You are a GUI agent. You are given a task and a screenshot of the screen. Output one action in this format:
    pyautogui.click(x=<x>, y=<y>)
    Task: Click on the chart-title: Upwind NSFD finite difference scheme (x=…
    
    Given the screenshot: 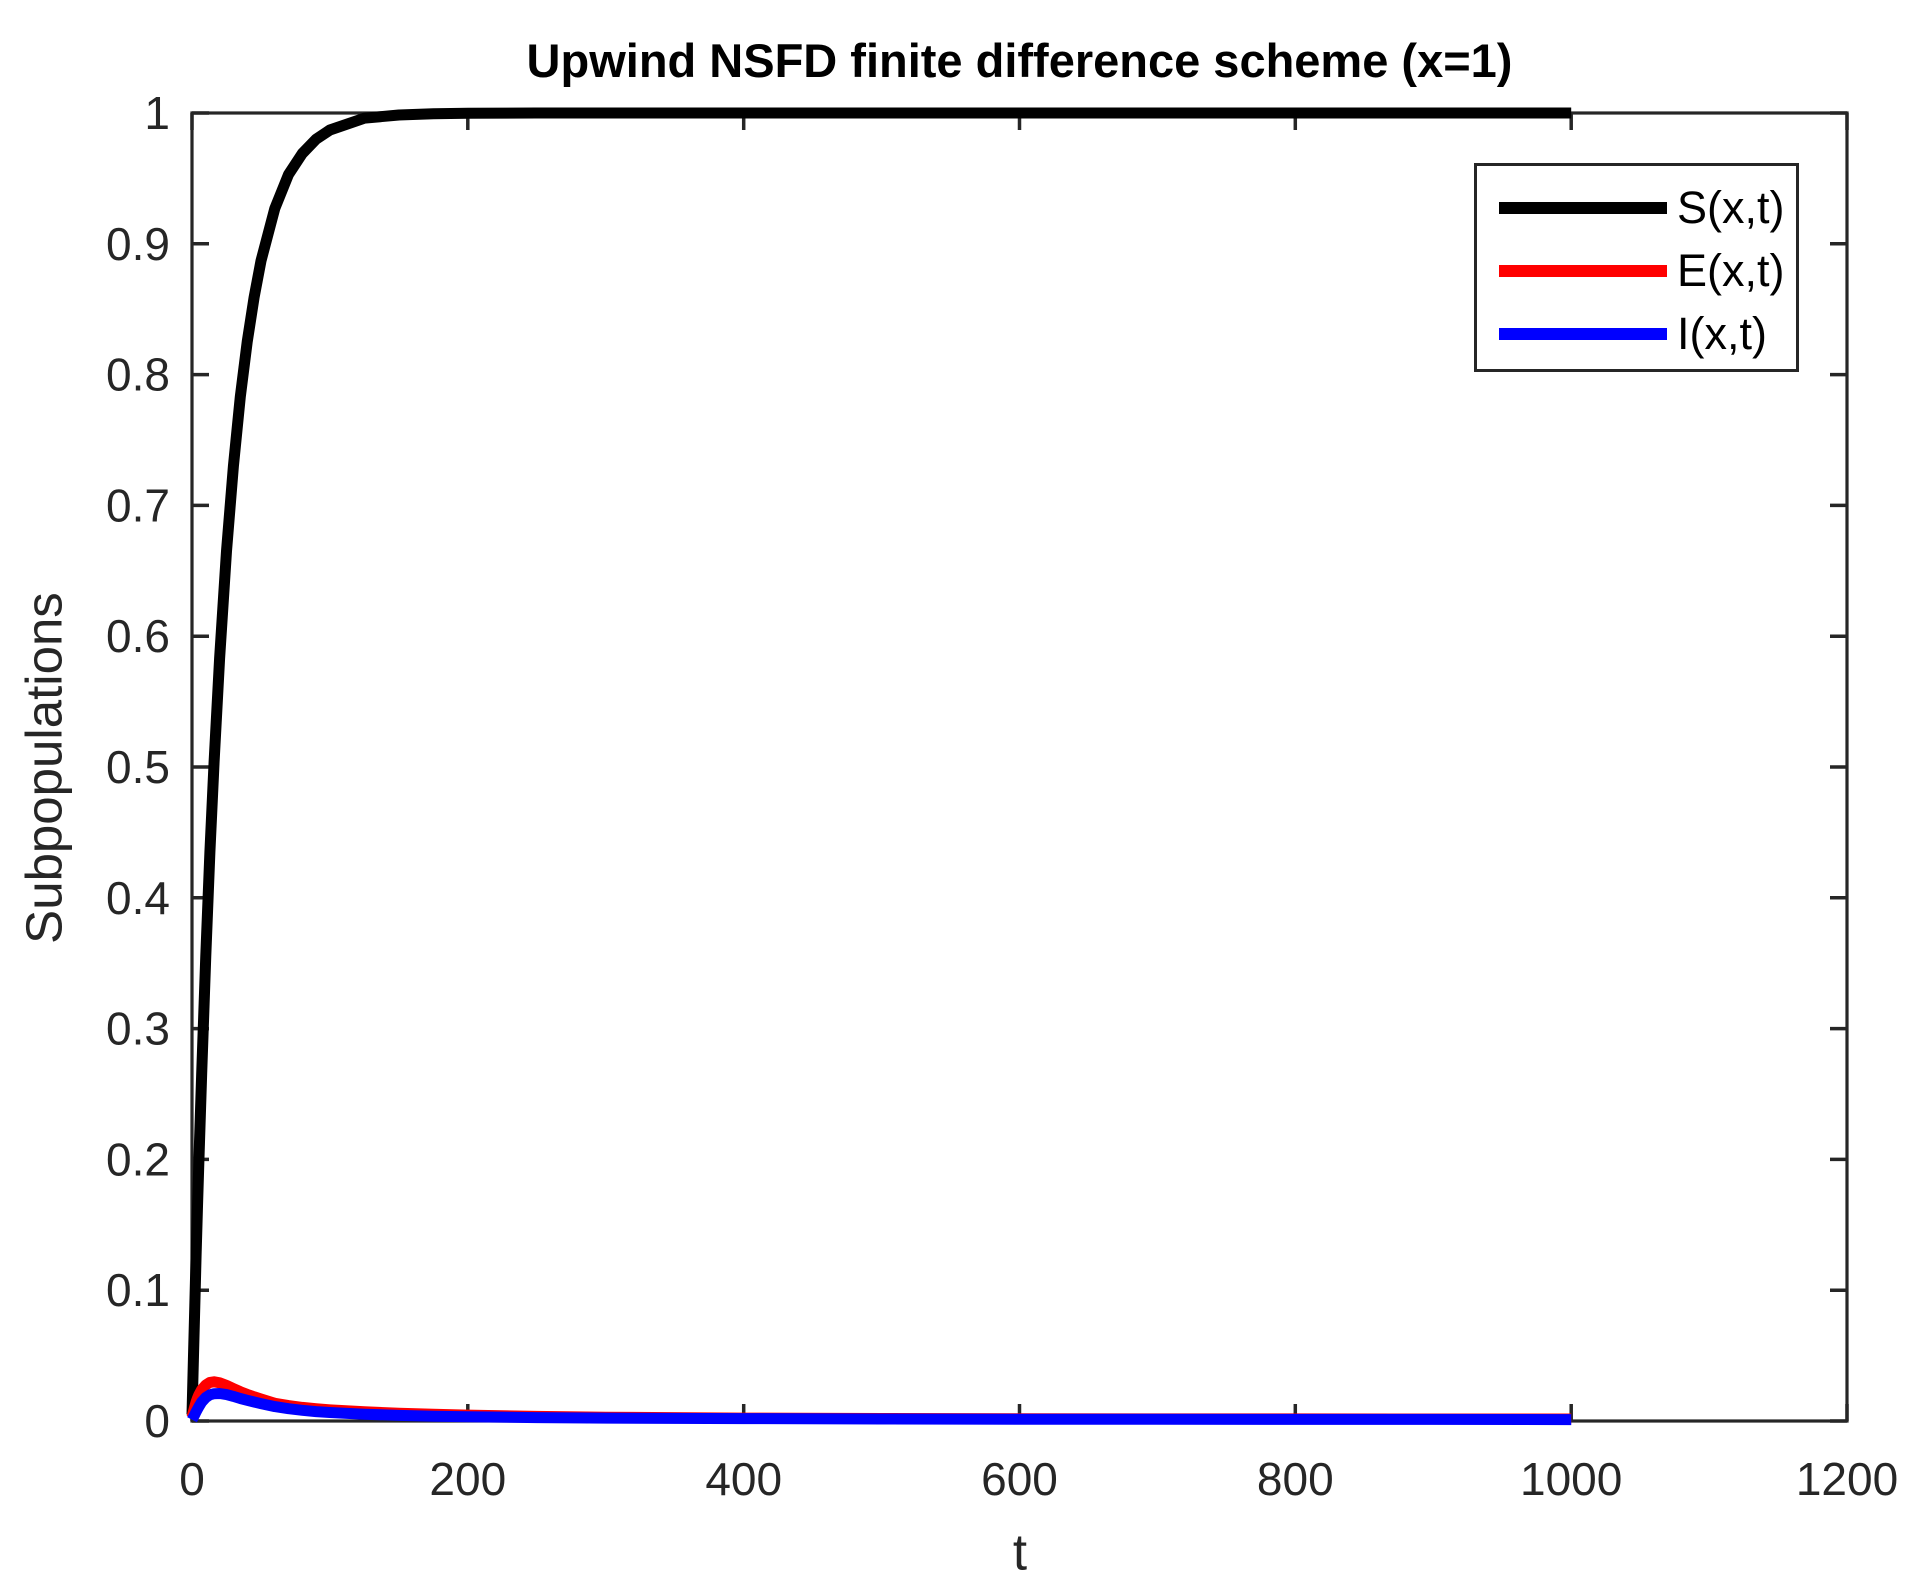 What is the action you would take?
    pyautogui.click(x=1019, y=60)
    